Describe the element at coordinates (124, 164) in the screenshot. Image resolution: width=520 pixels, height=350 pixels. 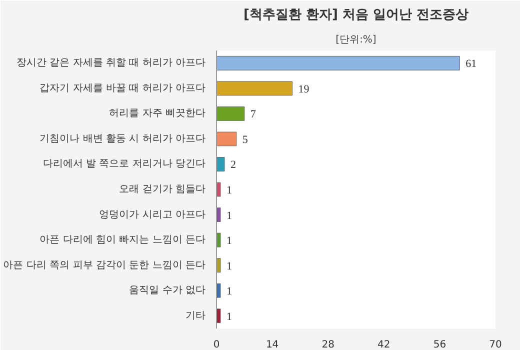
I see `y-tick-label: 다리에서 발 쪽으로 저리거나 당긴다` at that location.